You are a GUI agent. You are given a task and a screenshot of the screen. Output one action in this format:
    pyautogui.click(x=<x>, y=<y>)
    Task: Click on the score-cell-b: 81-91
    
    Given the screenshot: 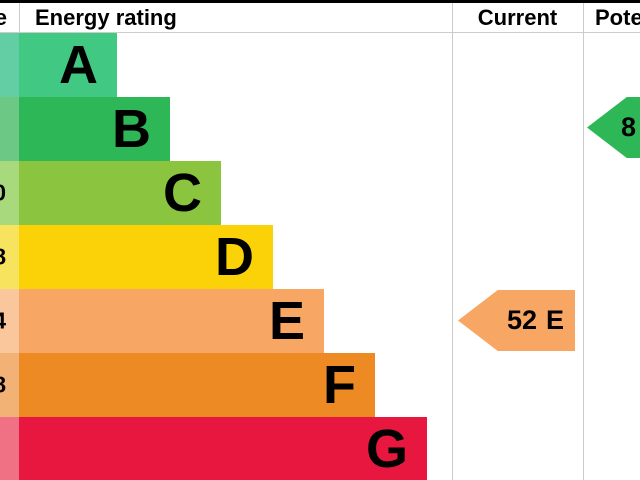 What is the action you would take?
    pyautogui.click(x=9, y=129)
    